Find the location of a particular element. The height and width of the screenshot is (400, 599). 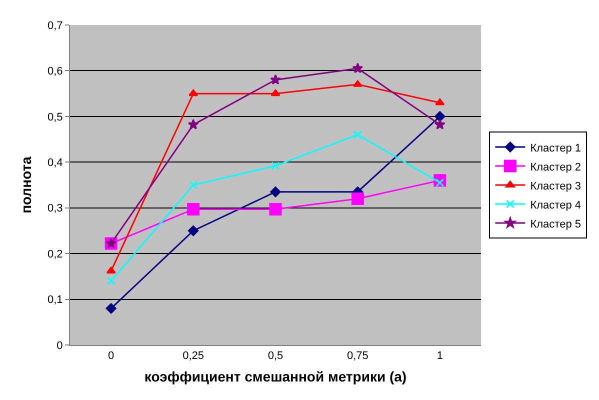

y-tick-label: 0,2 is located at coordinates (55, 254).